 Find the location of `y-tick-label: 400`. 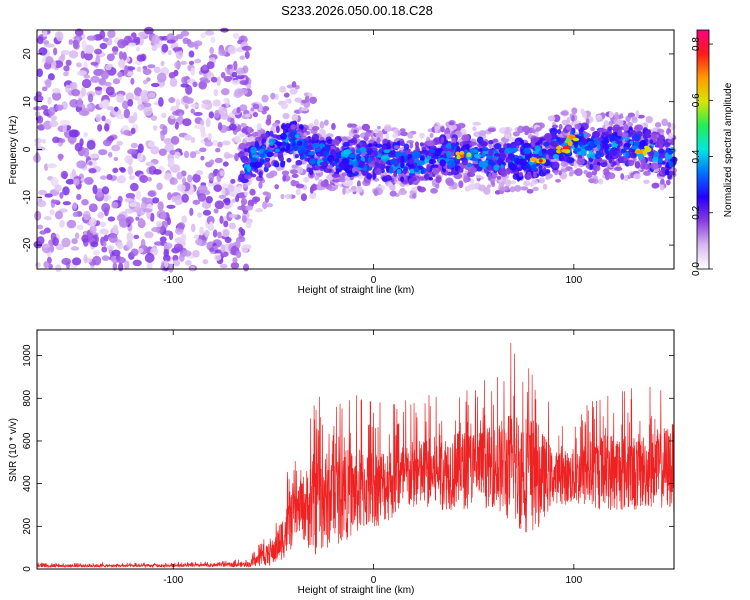

y-tick-label: 400 is located at coordinates (27, 483).